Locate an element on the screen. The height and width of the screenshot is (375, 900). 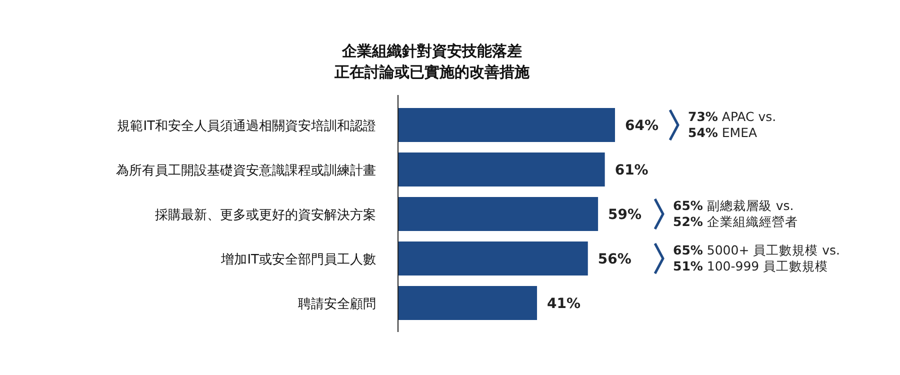
y-tick-label: 為所有員工開設基礎資安意識課程或訓練計畫 is located at coordinates (246, 170).